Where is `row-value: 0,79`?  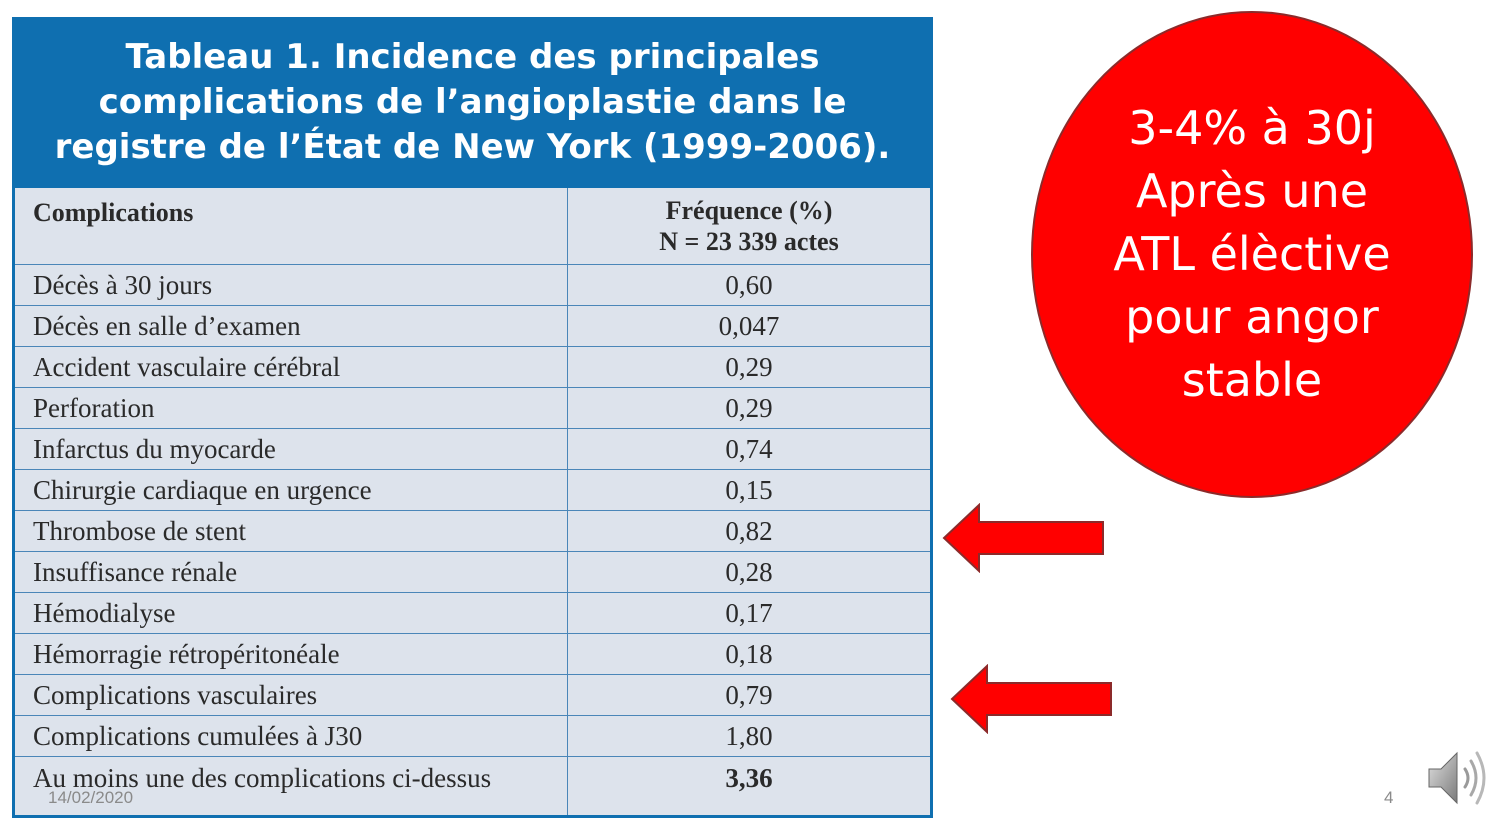
row-value: 0,79 is located at coordinates (749, 694).